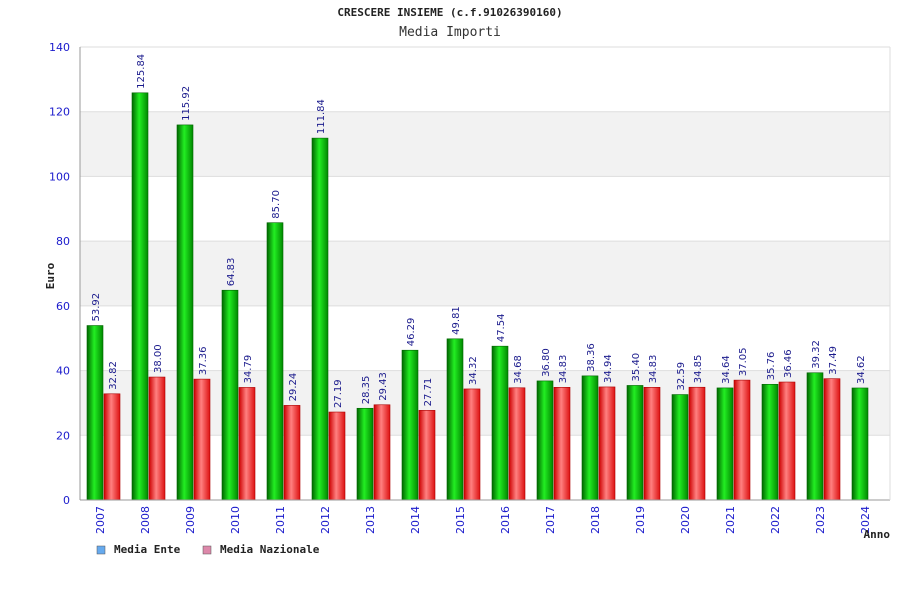 This screenshot has height=600, width=900. I want to click on bar-media-nazionale-2014, so click(427, 455).